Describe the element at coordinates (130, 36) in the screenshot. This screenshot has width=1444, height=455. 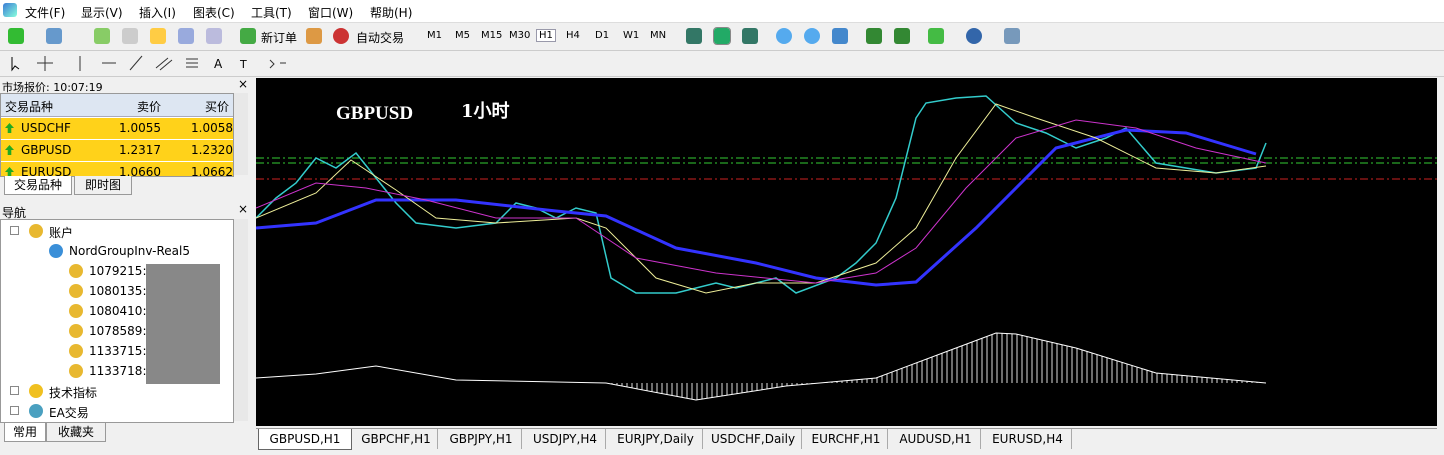
I see `data-window-icon` at that location.